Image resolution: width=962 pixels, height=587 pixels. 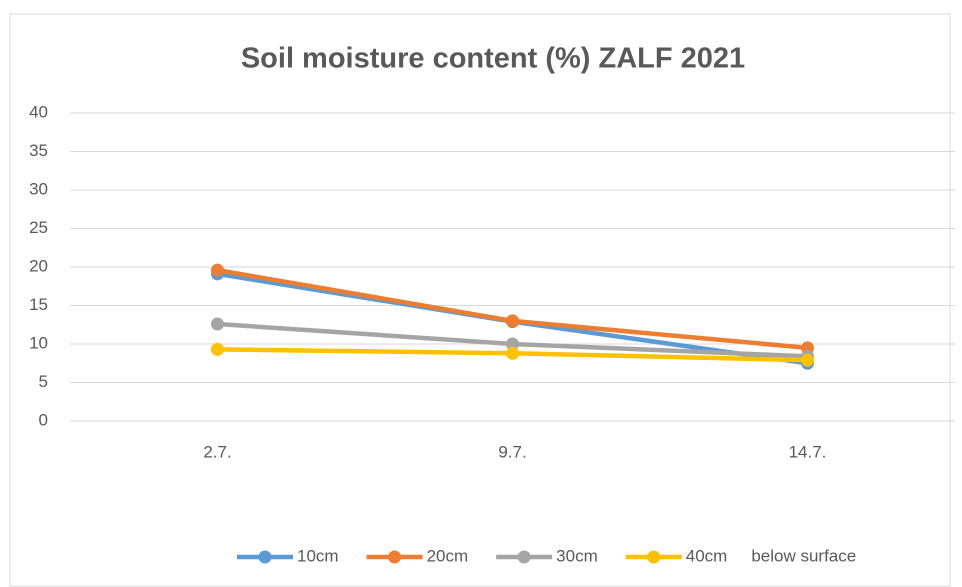 I want to click on x-tick-label: 2.7., so click(x=217, y=451).